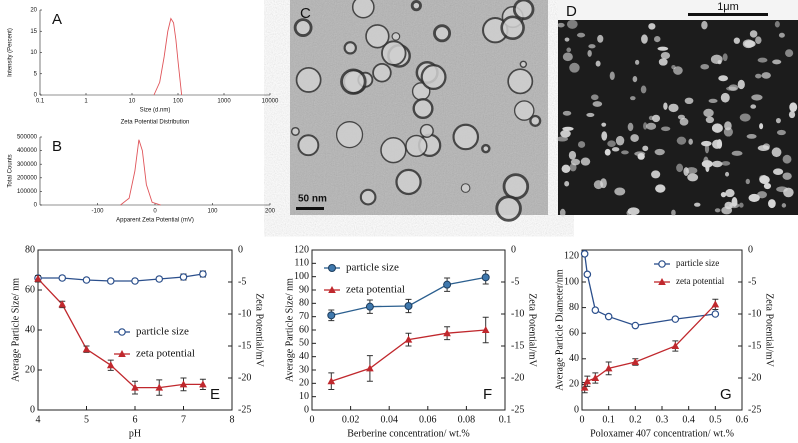 This screenshot has width=798, height=443. Describe the element at coordinates (408, 330) in the screenshot. I see `plot-frame` at that location.